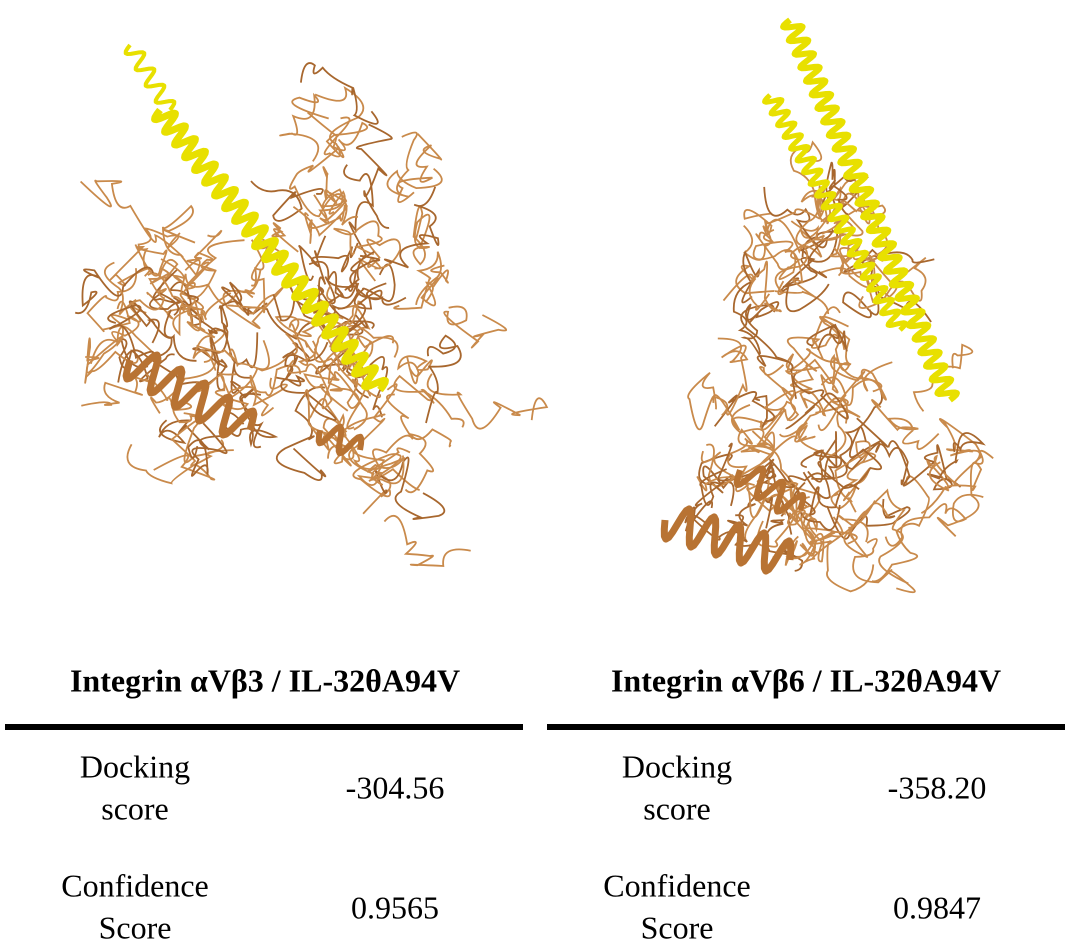 This screenshot has height=950, width=1070. I want to click on row-label: Docking, so click(677, 766).